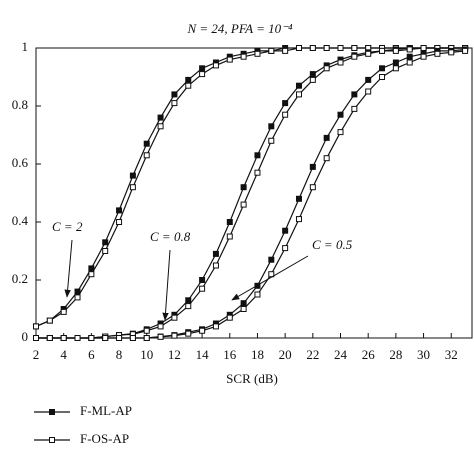  Describe the element at coordinates (312, 354) in the screenshot. I see `x-tick-label: 22` at that location.